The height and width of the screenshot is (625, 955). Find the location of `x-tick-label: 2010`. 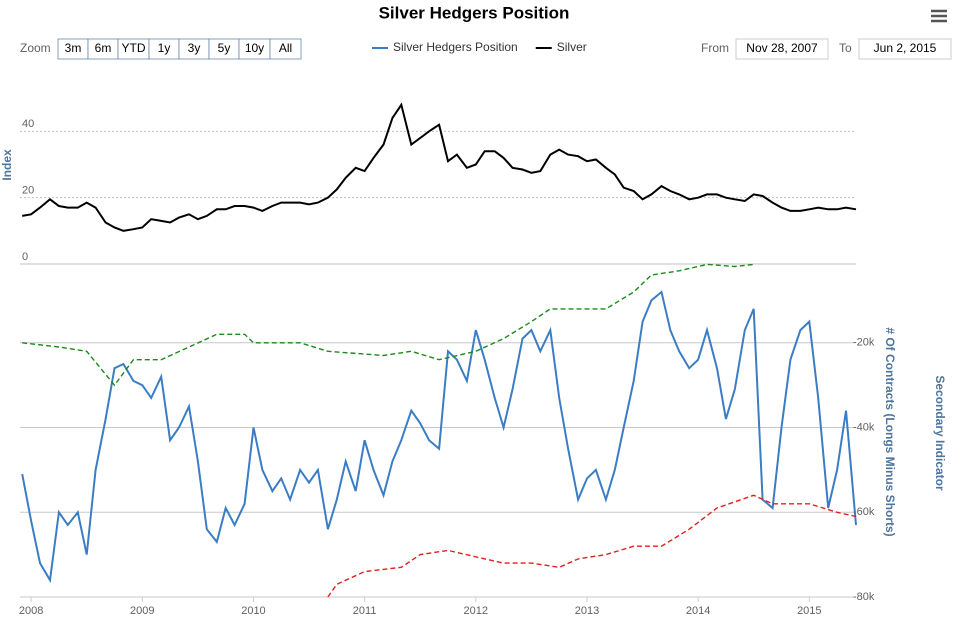

x-tick-label: 2010 is located at coordinates (253, 611).